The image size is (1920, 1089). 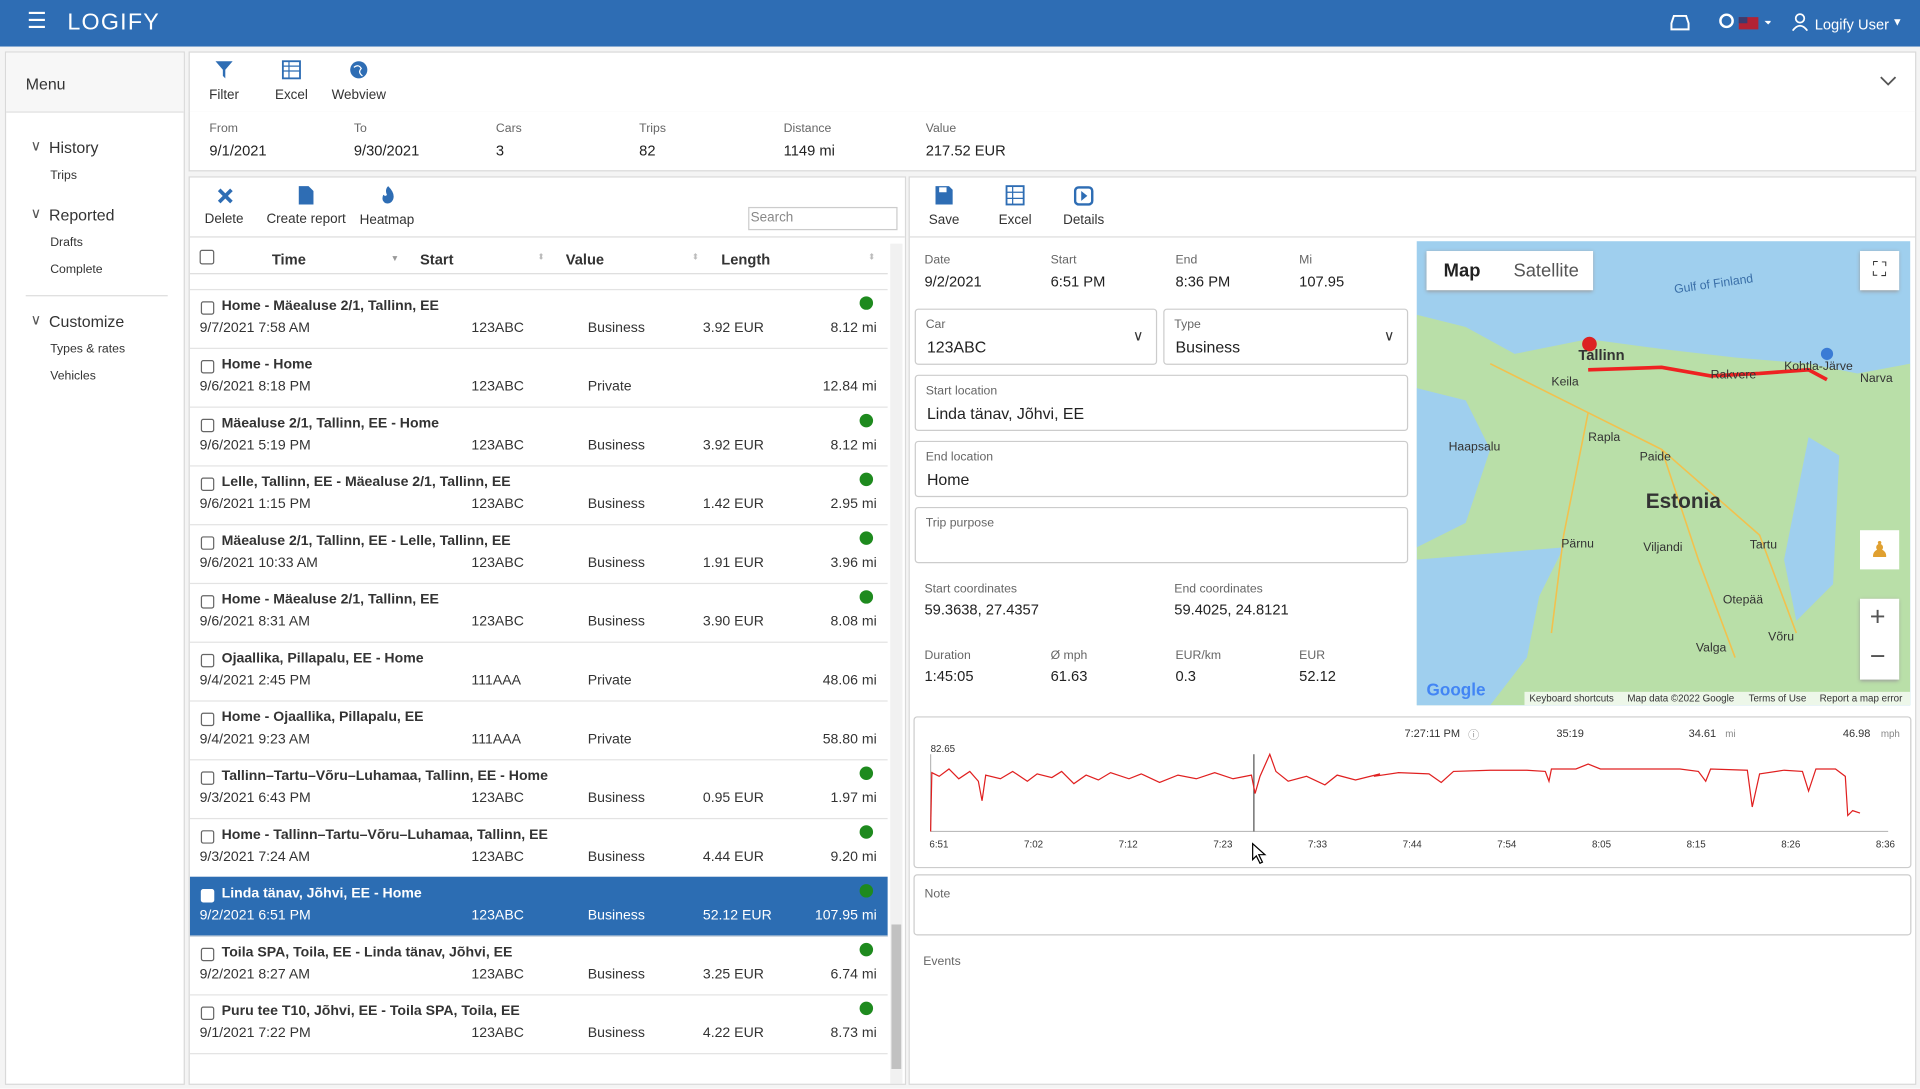 What do you see at coordinates (1546, 271) in the screenshot?
I see `map-tab: Satellite` at bounding box center [1546, 271].